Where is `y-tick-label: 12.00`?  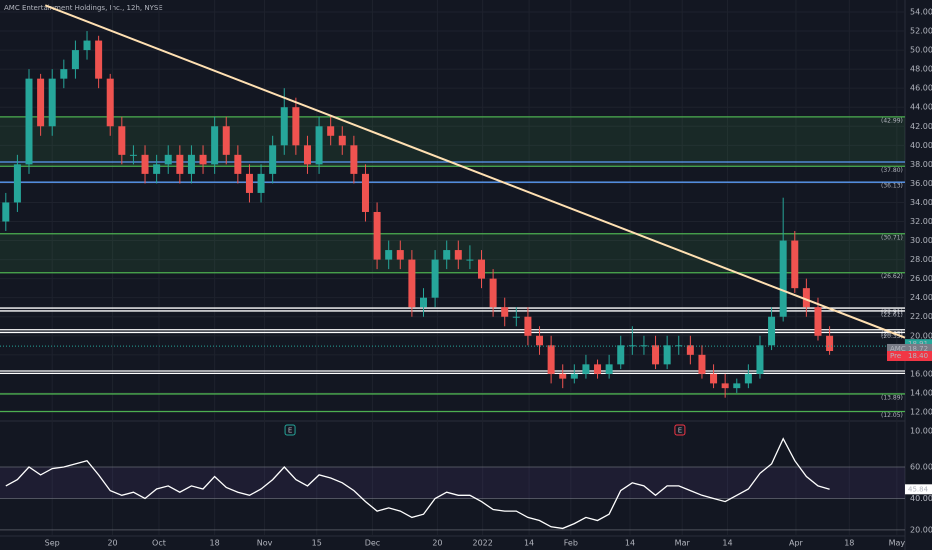 y-tick-label: 12.00 is located at coordinates (921, 411).